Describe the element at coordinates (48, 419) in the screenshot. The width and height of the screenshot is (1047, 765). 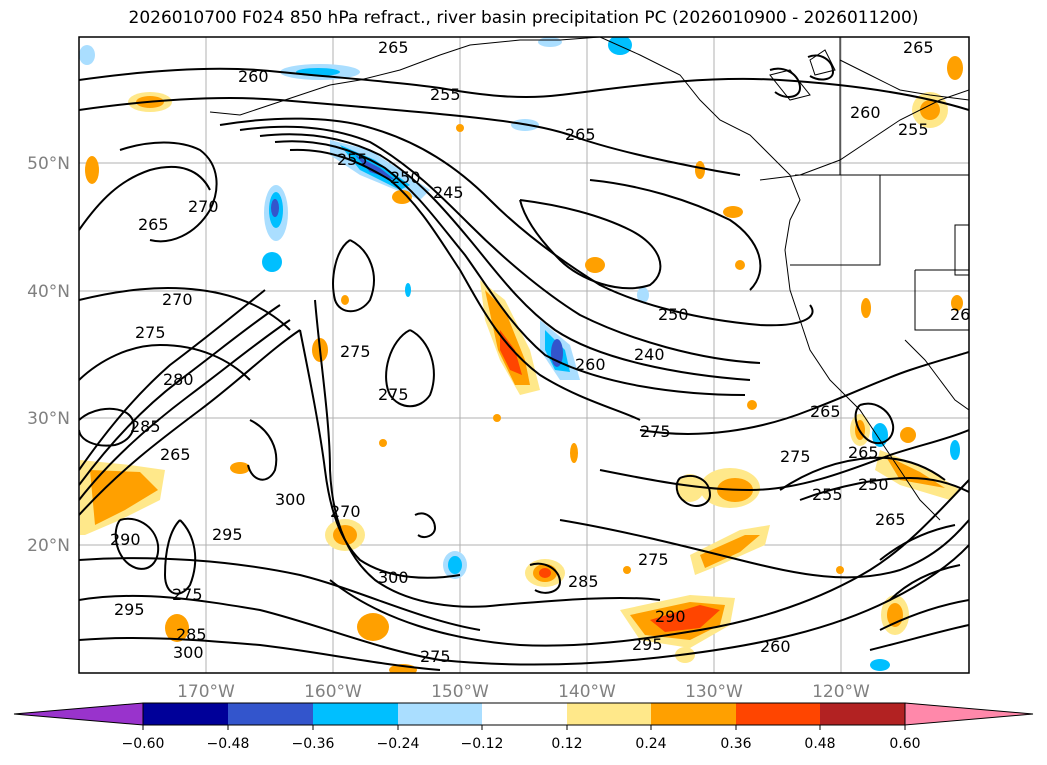
I see `lat-label-30n: 30°N` at that location.